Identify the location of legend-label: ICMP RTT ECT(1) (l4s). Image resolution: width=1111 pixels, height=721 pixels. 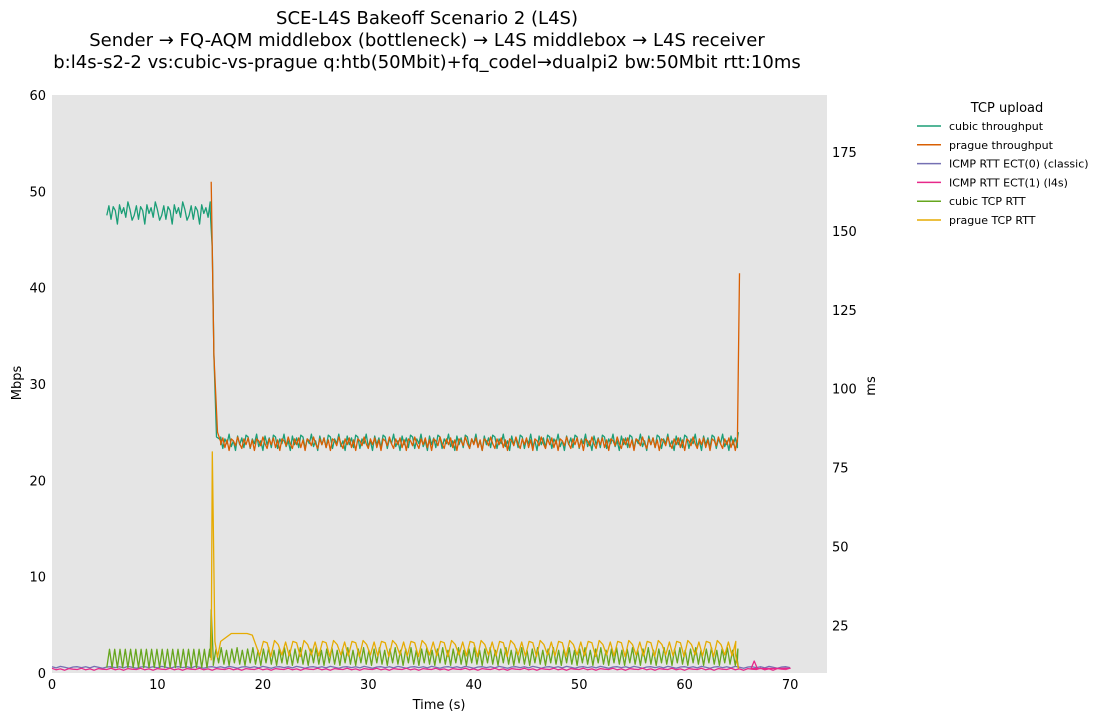
(1008, 182).